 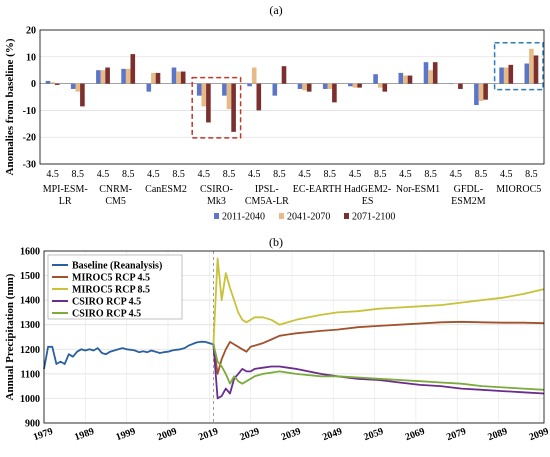 I want to click on x-tick-label-b: 2069, so click(x=415, y=434).